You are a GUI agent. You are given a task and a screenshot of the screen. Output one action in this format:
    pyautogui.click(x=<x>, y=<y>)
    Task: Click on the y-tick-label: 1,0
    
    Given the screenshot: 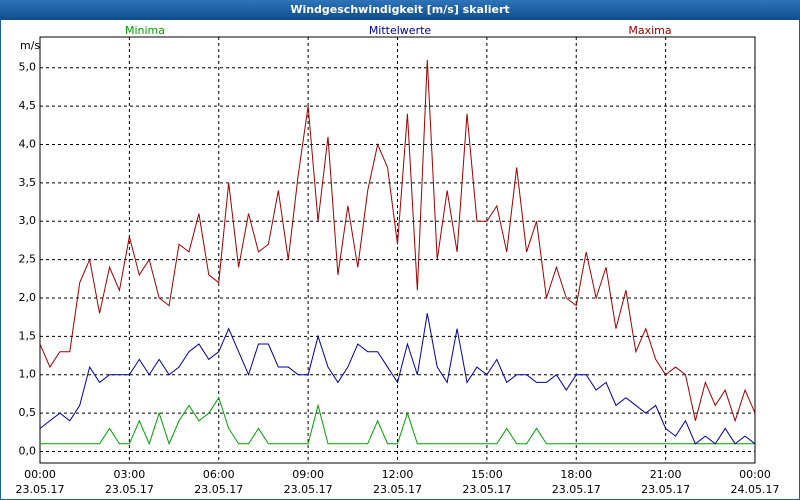 What is the action you would take?
    pyautogui.click(x=28, y=374)
    